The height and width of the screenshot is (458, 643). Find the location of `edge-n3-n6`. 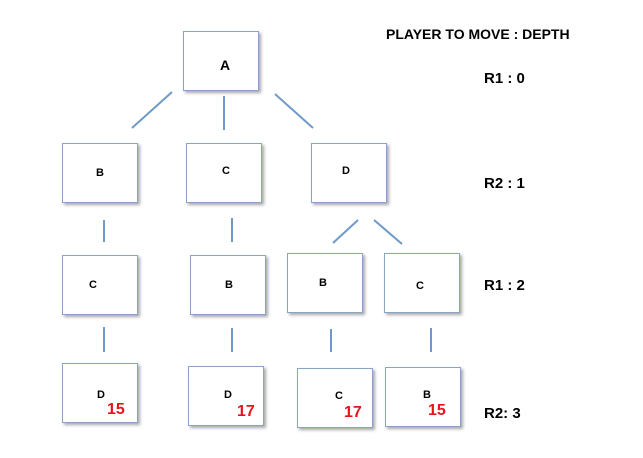

edge-n3-n6 is located at coordinates (345, 231).